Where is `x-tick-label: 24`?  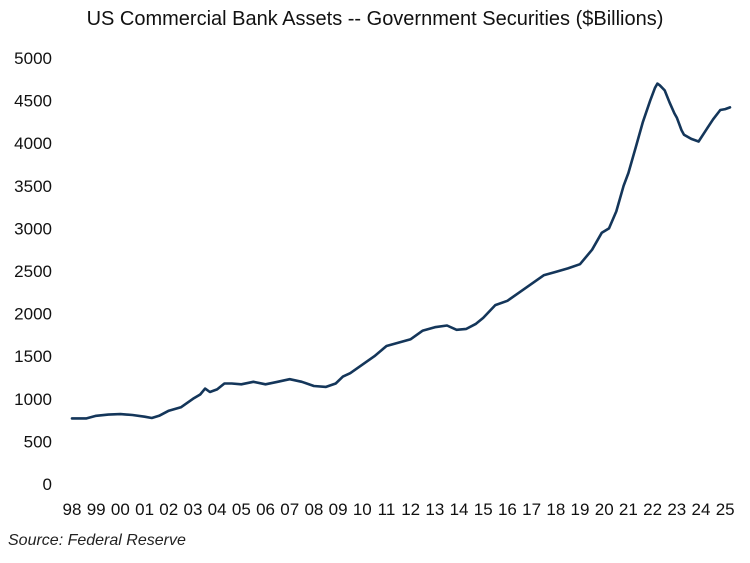
x-tick-label: 24 is located at coordinates (701, 509).